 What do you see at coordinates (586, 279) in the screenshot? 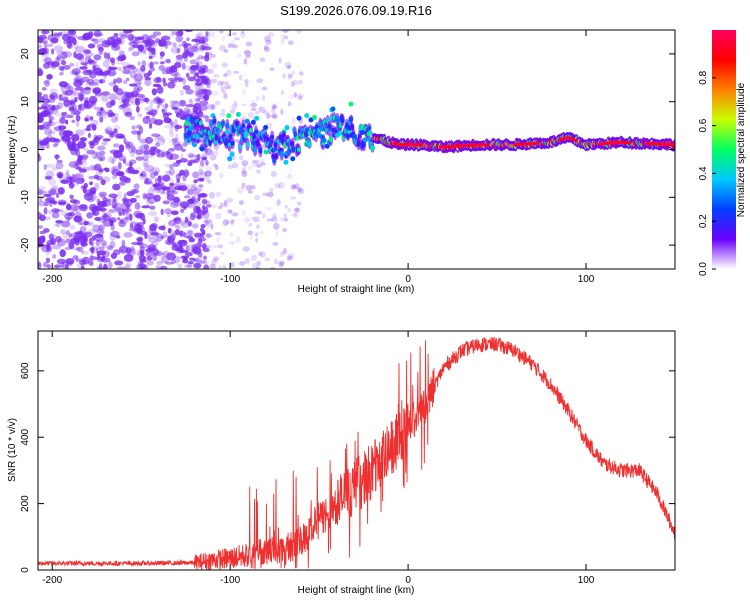
I see `spectrogram-x-tick-label: 100` at bounding box center [586, 279].